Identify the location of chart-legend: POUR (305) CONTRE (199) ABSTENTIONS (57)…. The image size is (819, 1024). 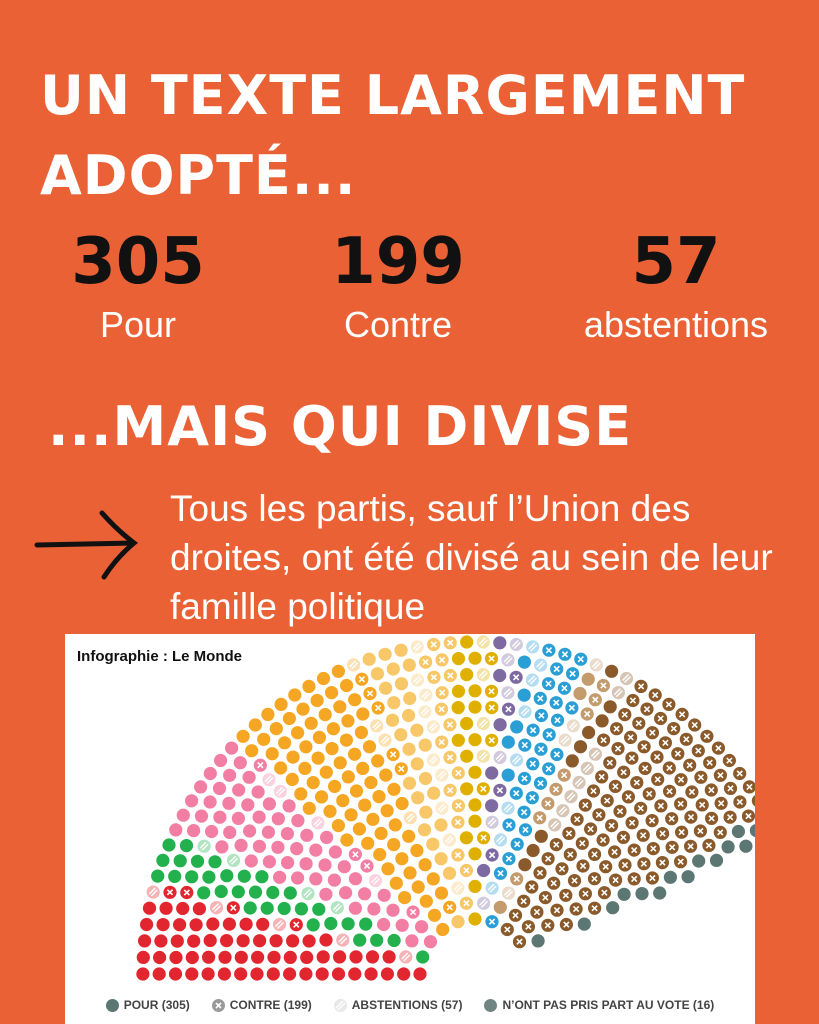
(410, 1005).